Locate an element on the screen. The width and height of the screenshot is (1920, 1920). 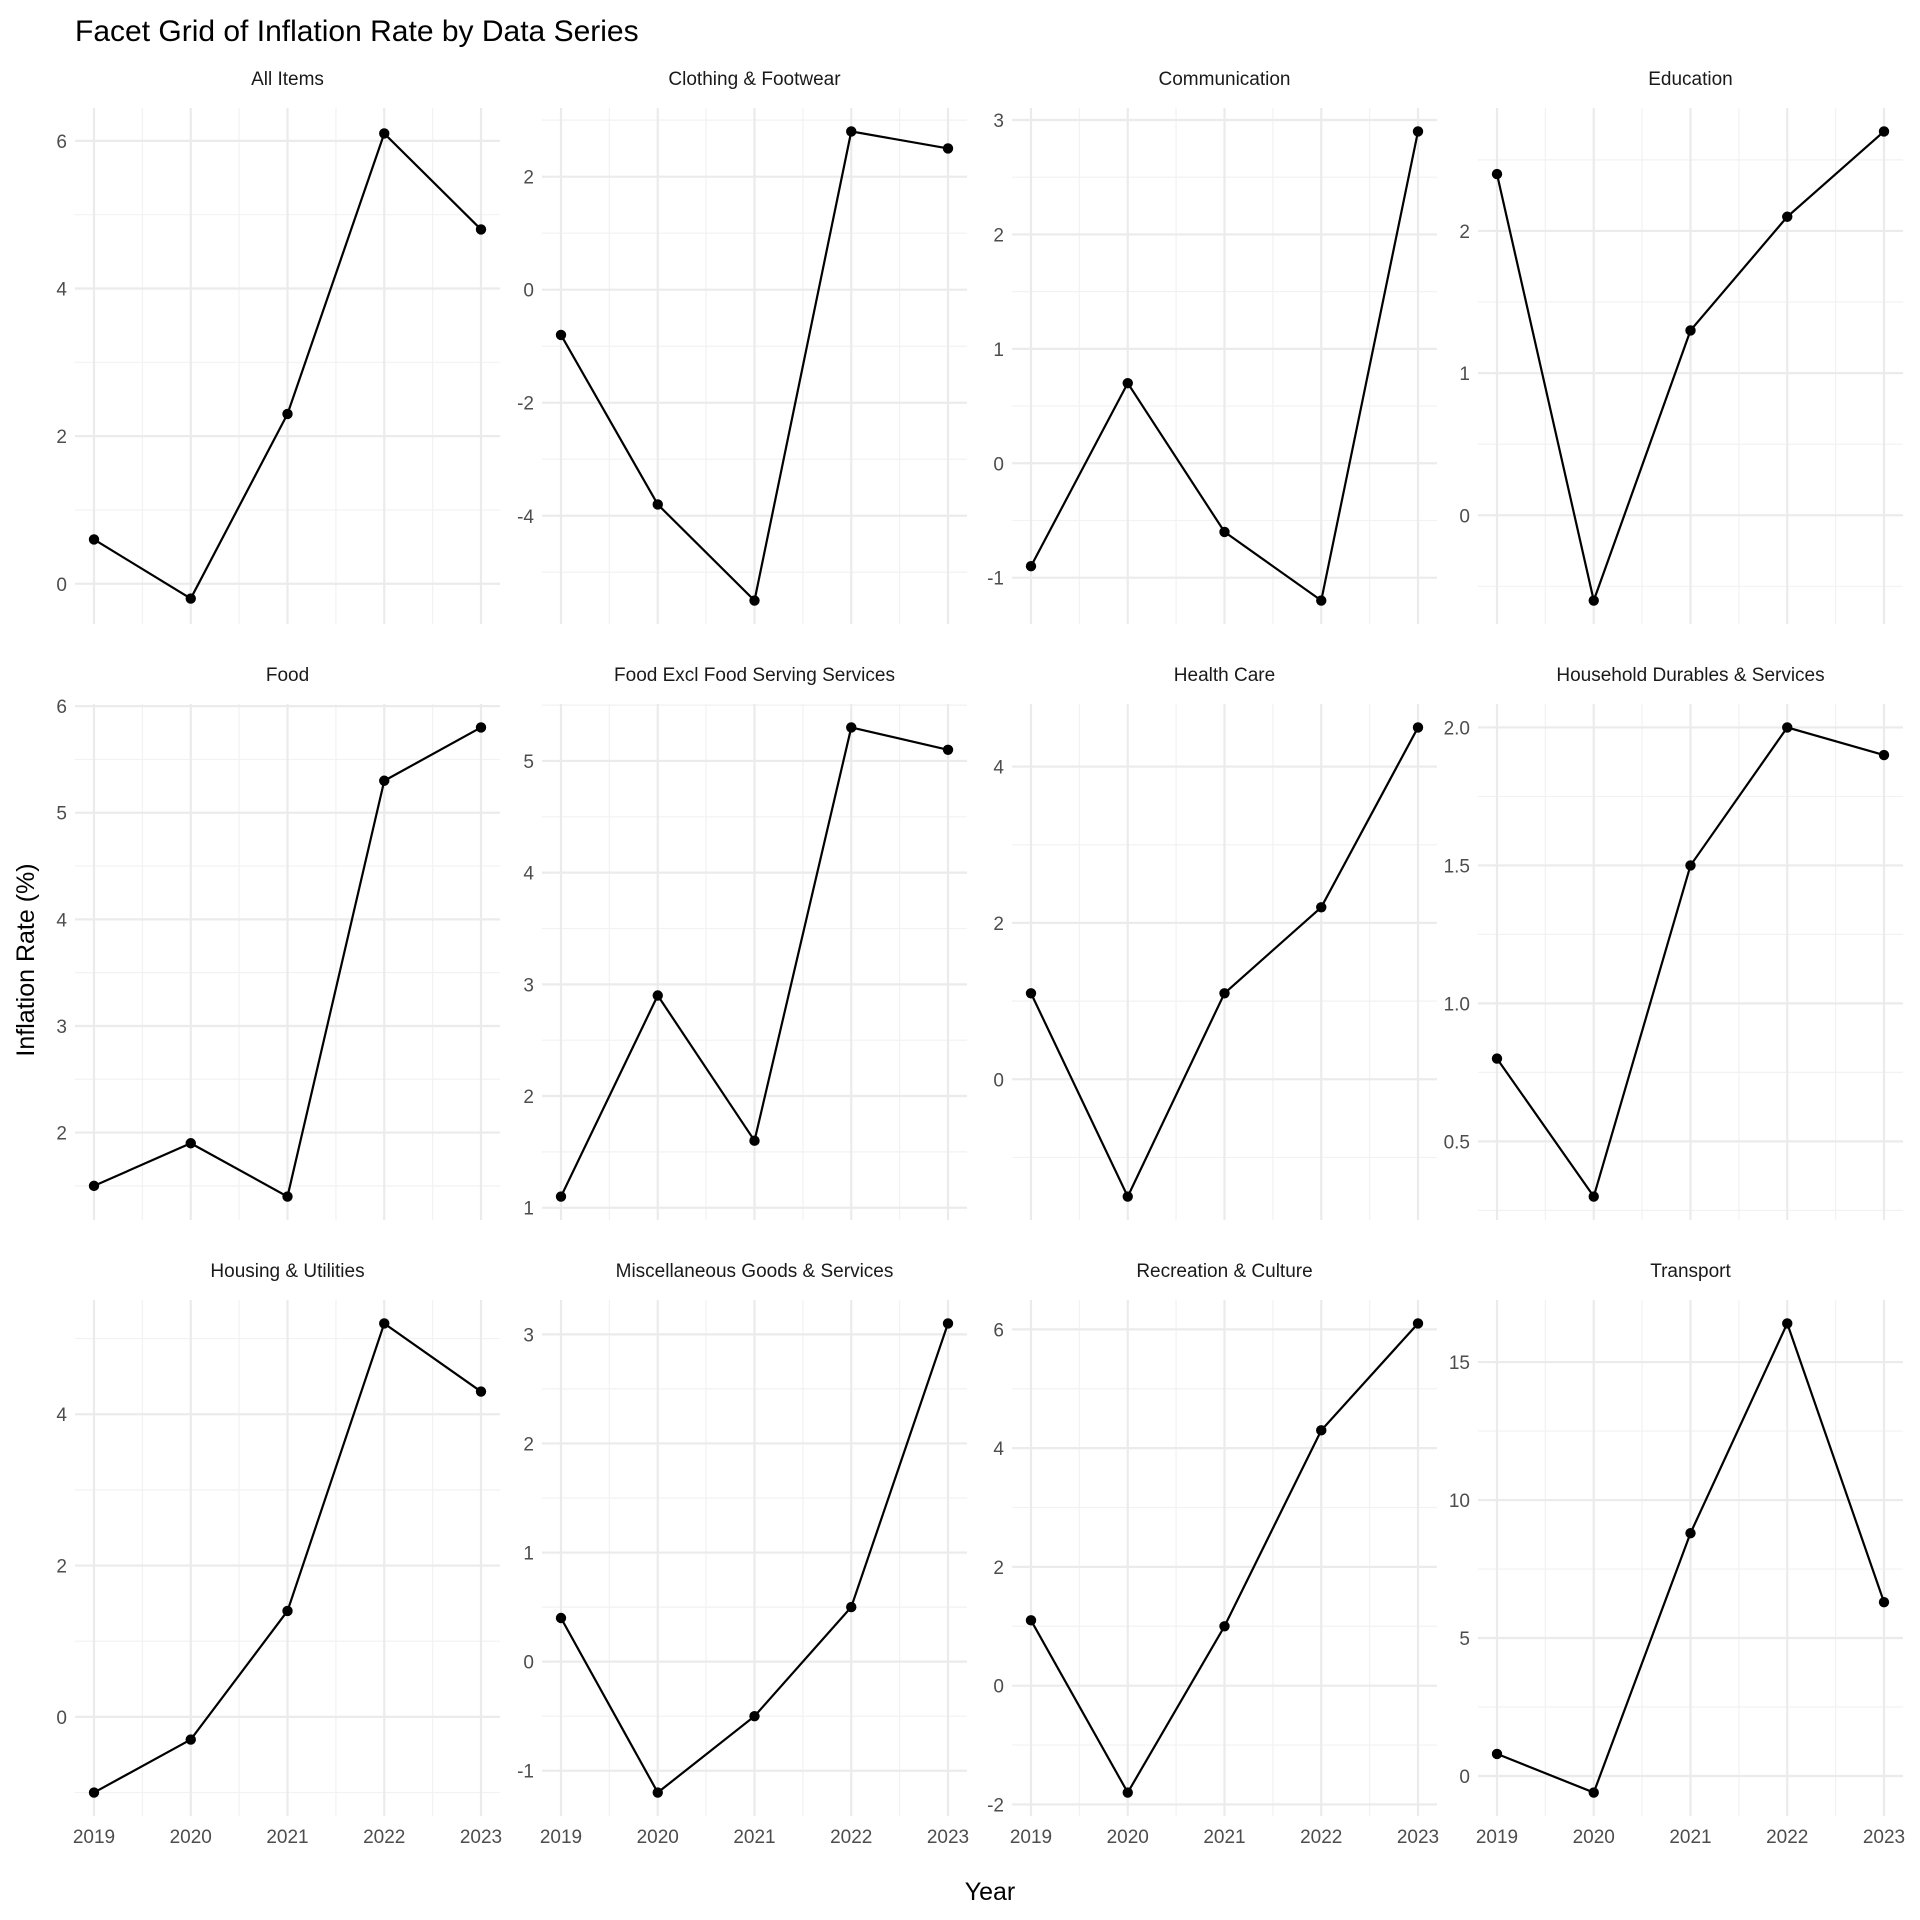
panel-education: 0 1 2 Education is located at coordinates (1681, 346).